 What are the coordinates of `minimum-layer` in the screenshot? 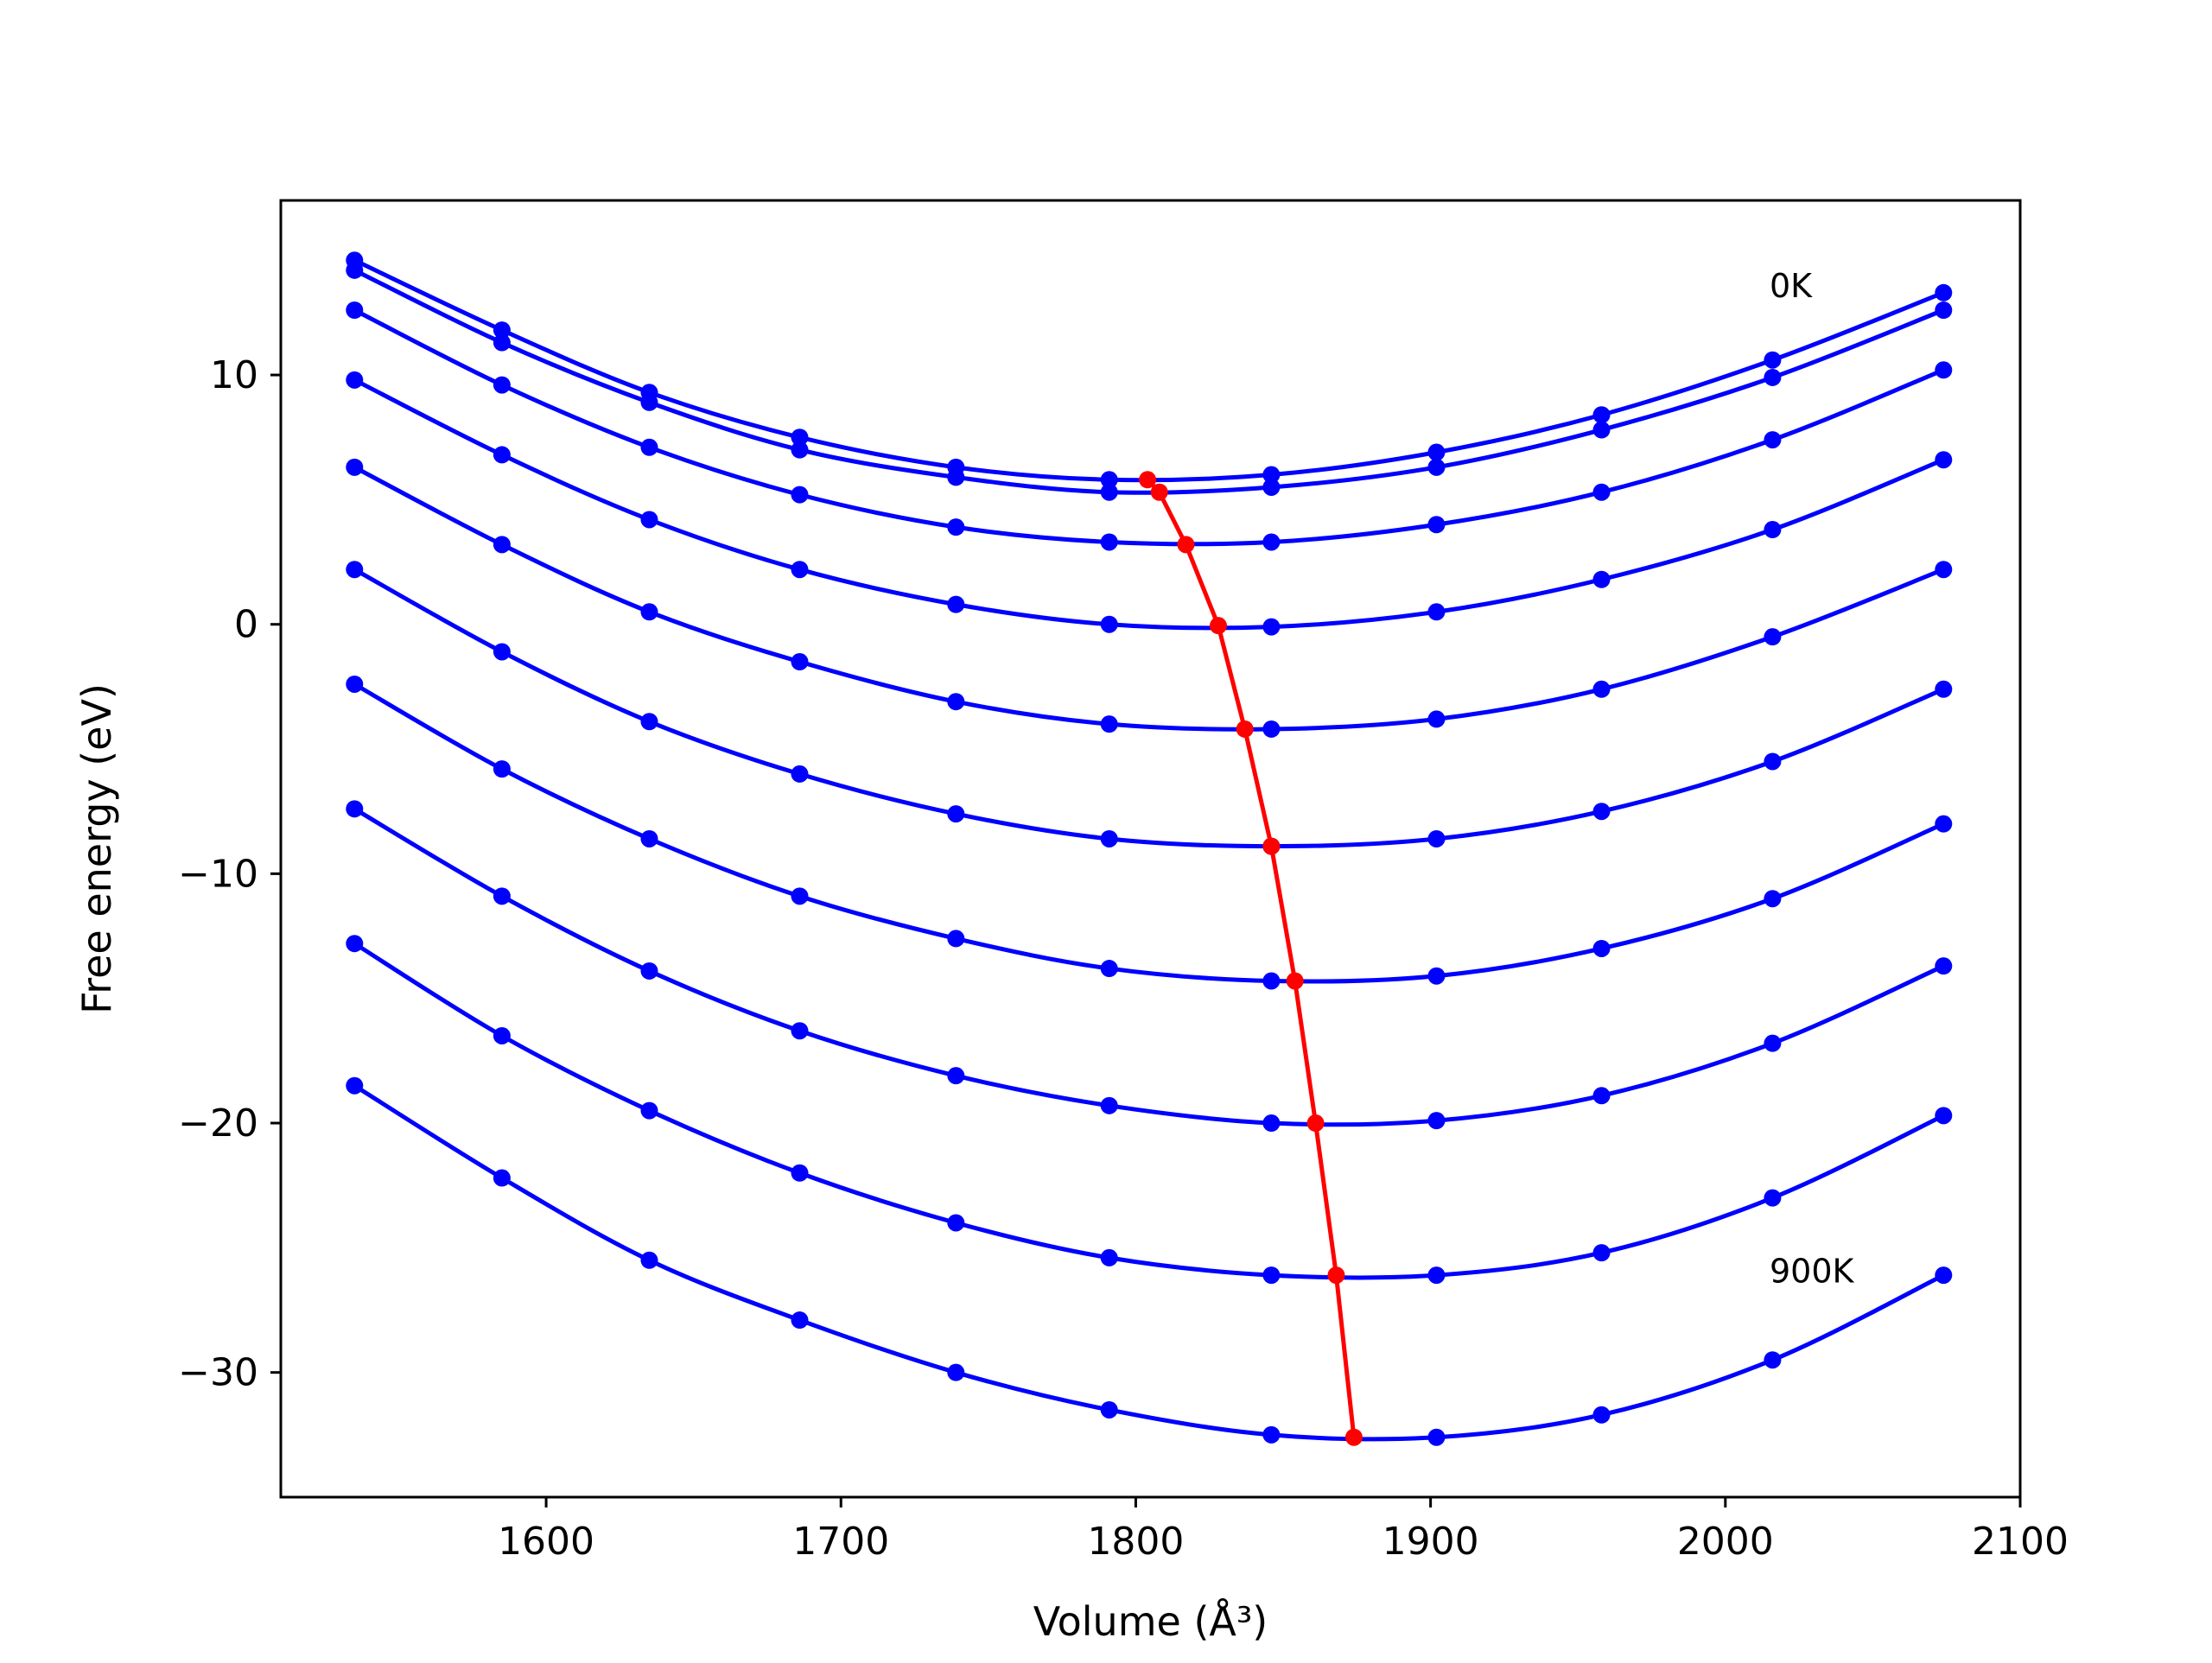 It's located at (1251, 958).